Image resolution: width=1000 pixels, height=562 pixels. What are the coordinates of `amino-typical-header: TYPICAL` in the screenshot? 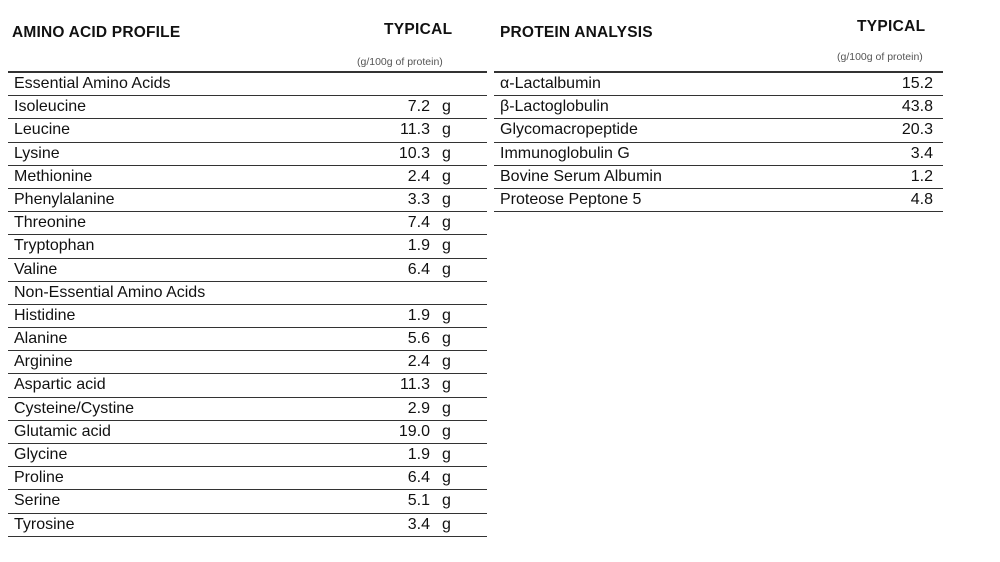 It's located at (418, 29).